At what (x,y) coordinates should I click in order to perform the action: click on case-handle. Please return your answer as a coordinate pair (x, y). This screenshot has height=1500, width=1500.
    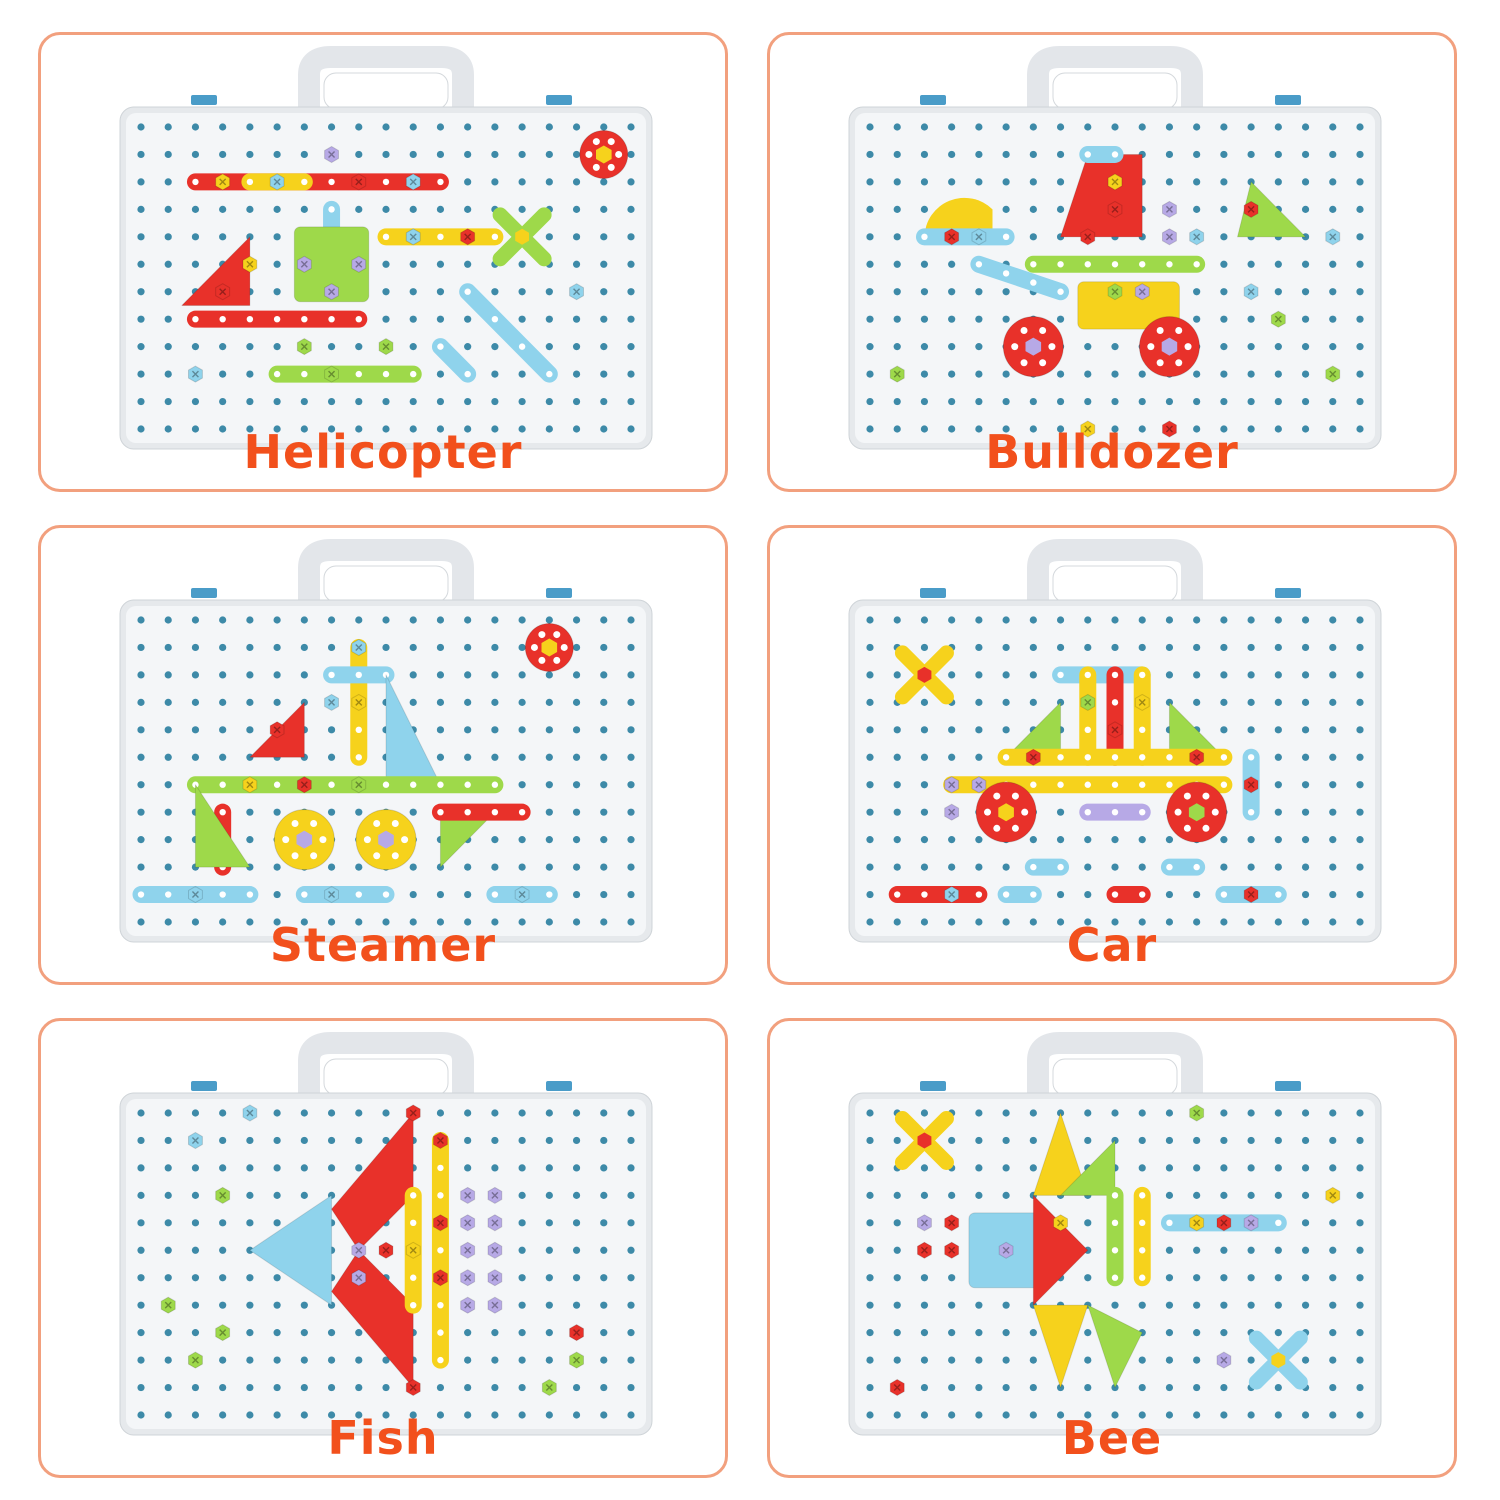
    Looking at the image, I should click on (386, 82).